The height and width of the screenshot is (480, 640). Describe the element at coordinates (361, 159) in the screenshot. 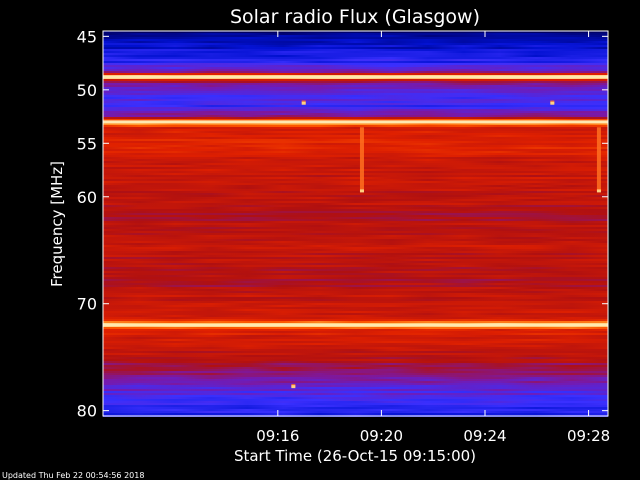

I see `burst-mark` at that location.